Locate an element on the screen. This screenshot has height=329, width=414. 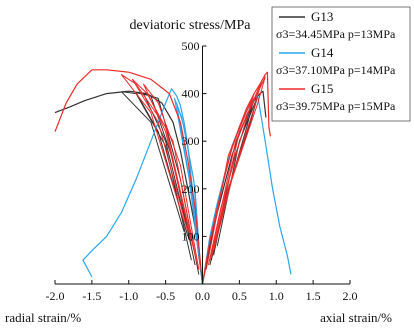
legend-note-G13: σ3=34.45MPa p=13MPa is located at coordinates (336, 34).